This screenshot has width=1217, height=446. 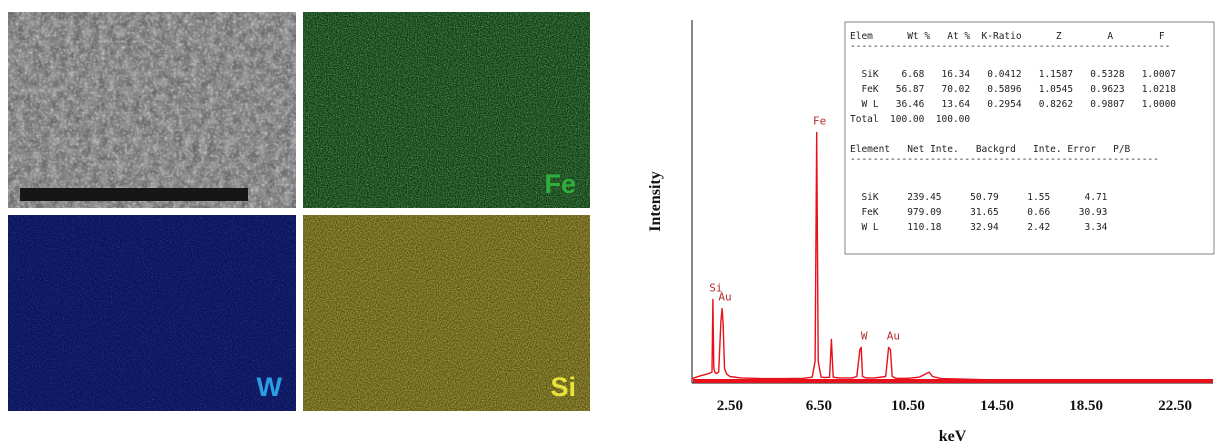 I want to click on sem-texture, so click(x=152, y=110).